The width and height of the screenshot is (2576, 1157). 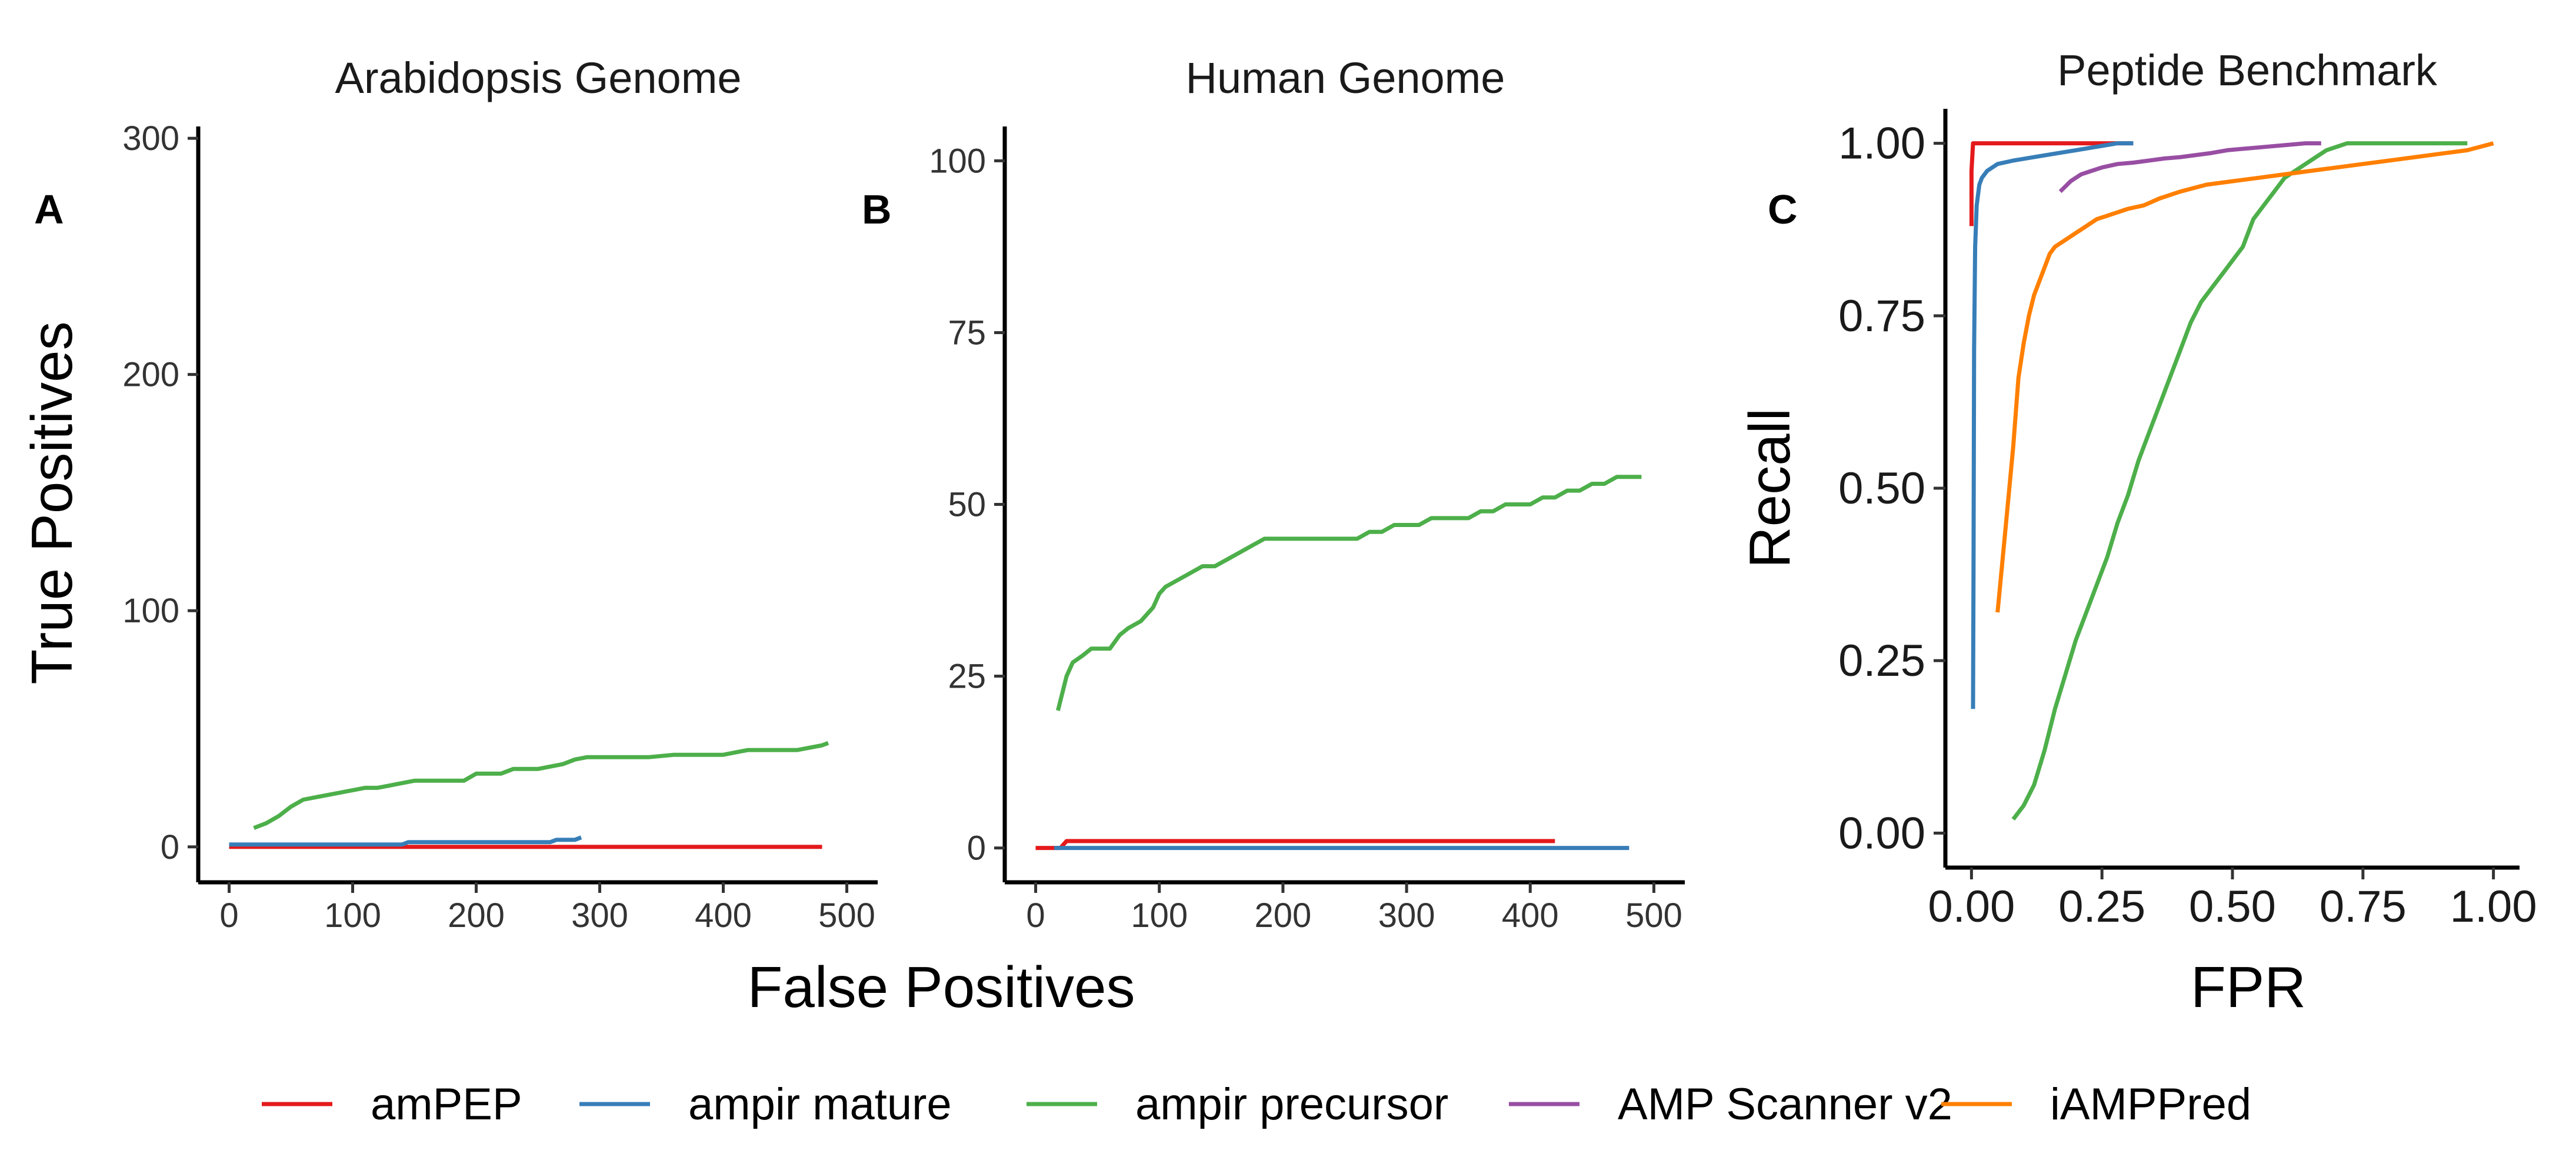 I want to click on panel-c-y-tick-label: 0.50, so click(x=1882, y=489).